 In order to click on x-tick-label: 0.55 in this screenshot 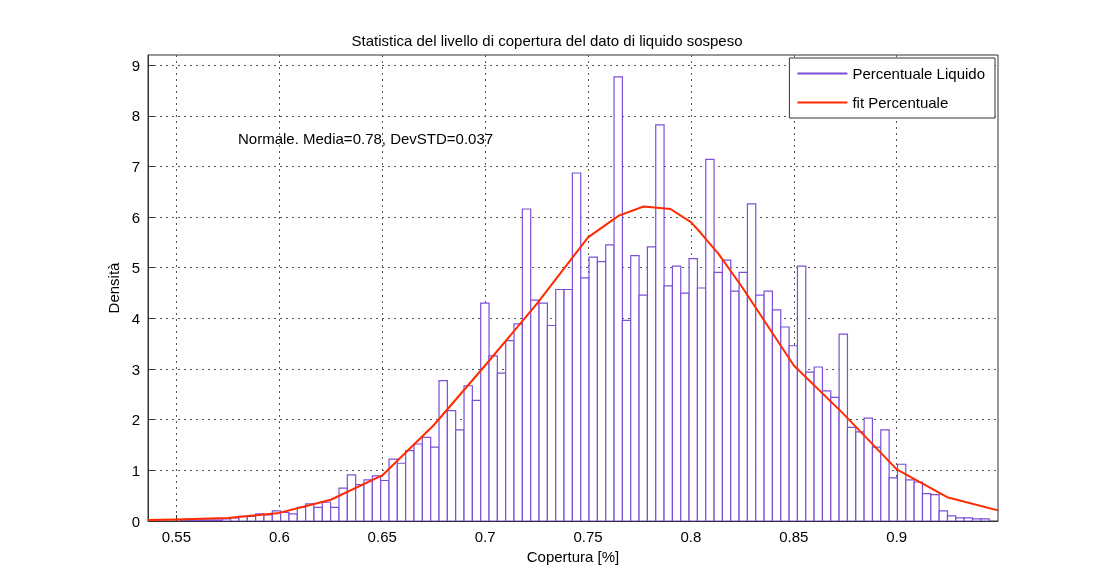, I will do `click(176, 536)`.